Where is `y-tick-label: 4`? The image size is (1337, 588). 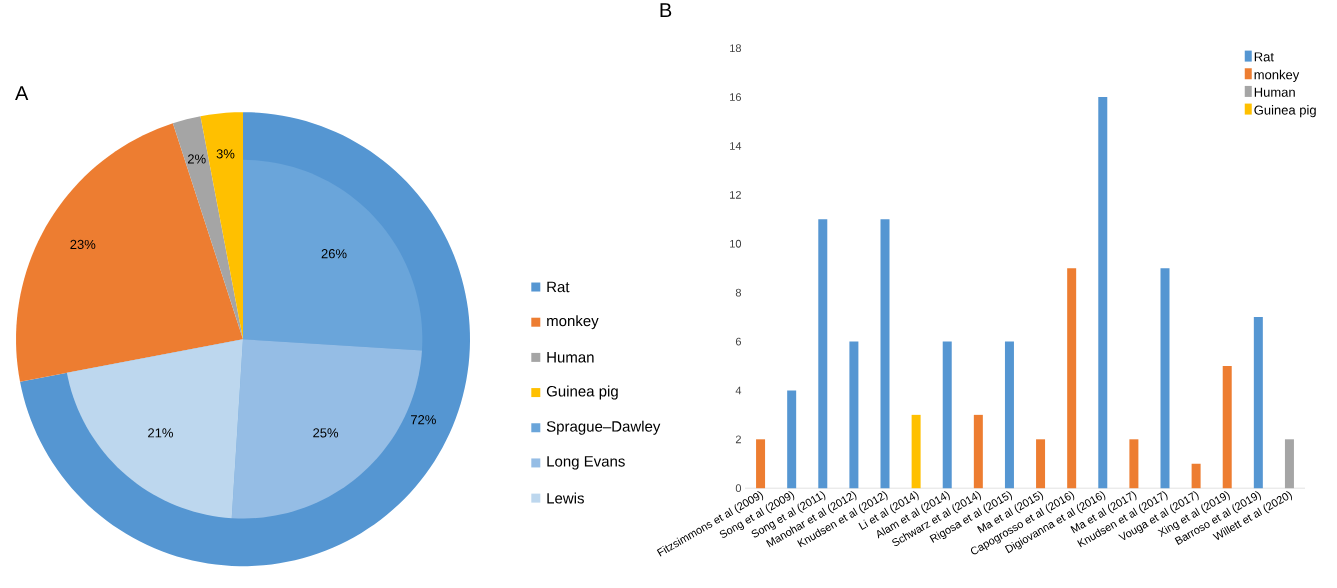
y-tick-label: 4 is located at coordinates (738, 390).